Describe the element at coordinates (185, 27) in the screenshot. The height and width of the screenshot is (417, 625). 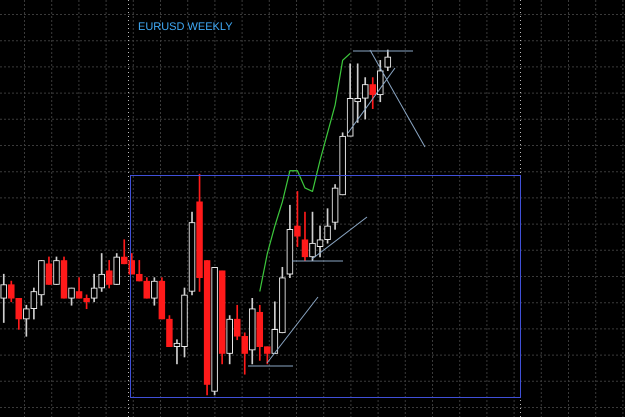
I see `chart-title: EURUSD WEEKLY` at that location.